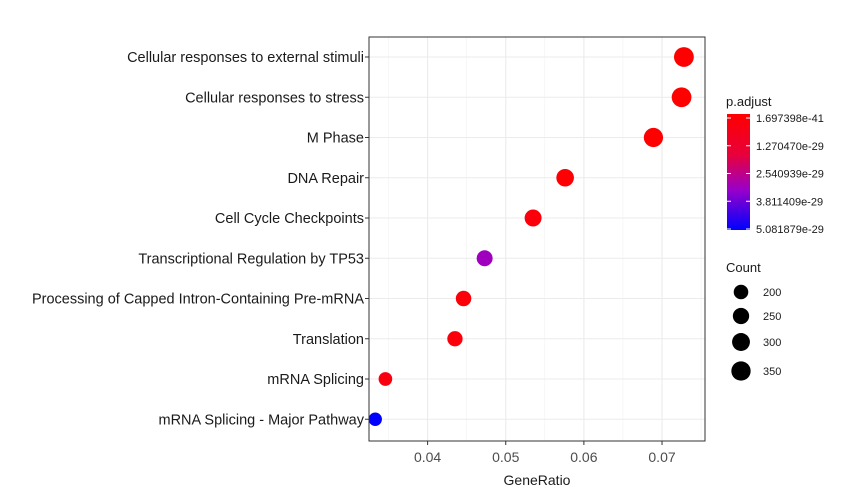  What do you see at coordinates (262, 420) in the screenshot?
I see `category-label: mRNA Splicing - Major Pathway` at bounding box center [262, 420].